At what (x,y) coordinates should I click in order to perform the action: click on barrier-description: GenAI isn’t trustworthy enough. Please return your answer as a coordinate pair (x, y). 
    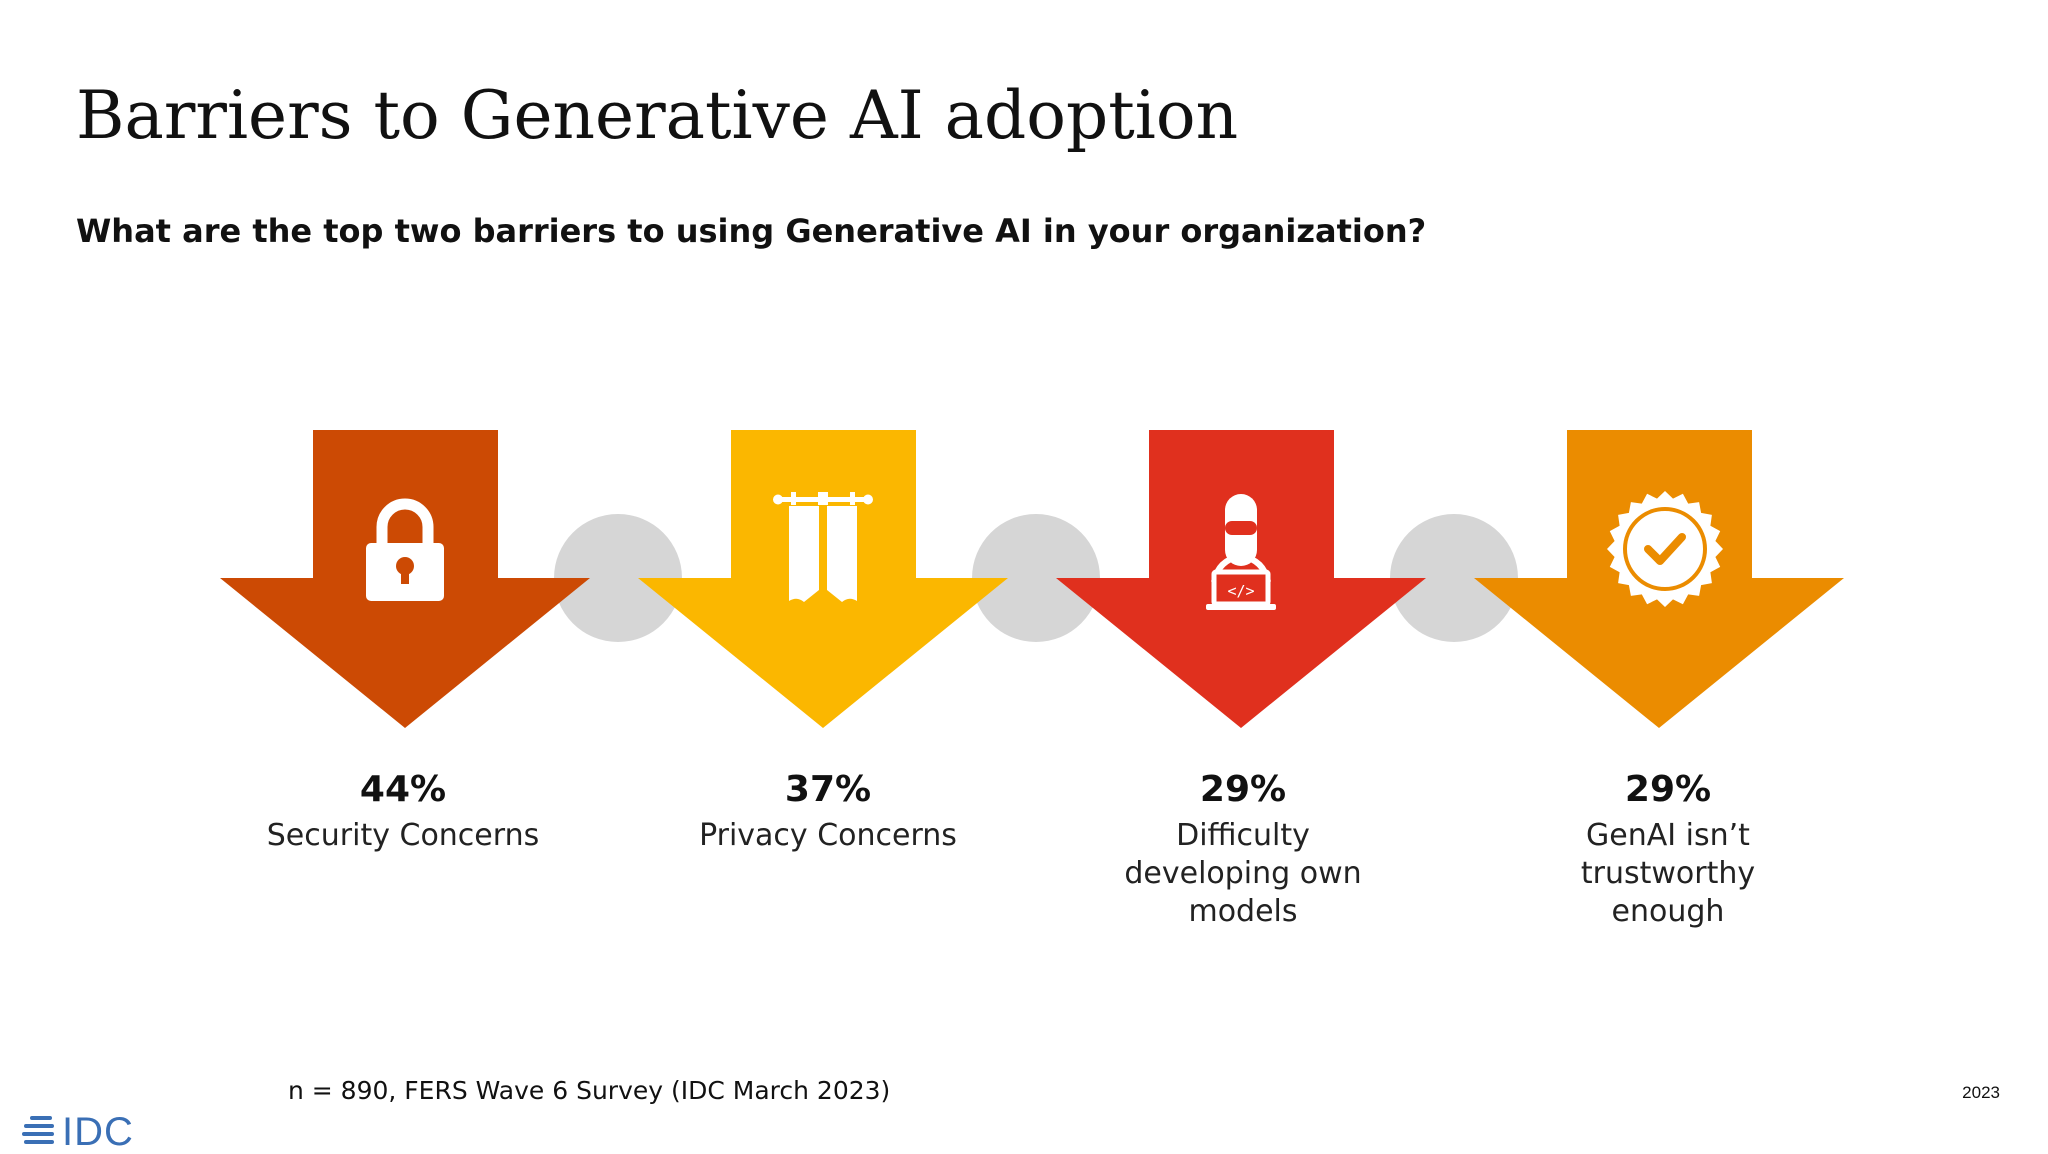
    Looking at the image, I should click on (1668, 874).